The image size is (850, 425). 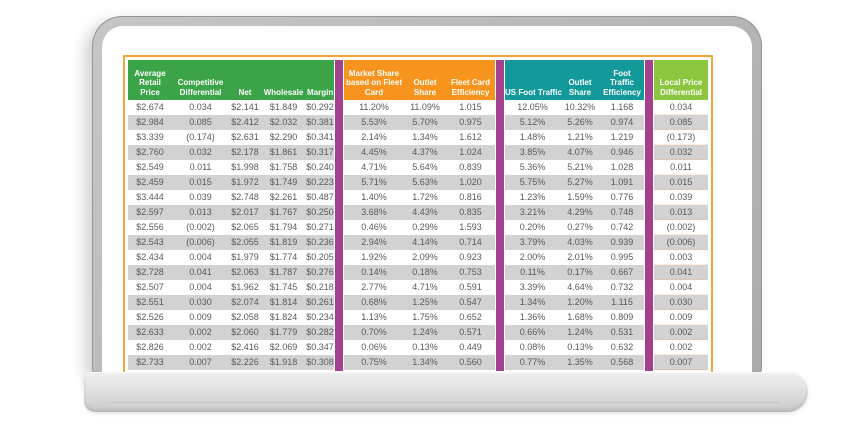 What do you see at coordinates (339, 215) in the screenshot?
I see `group-separator` at bounding box center [339, 215].